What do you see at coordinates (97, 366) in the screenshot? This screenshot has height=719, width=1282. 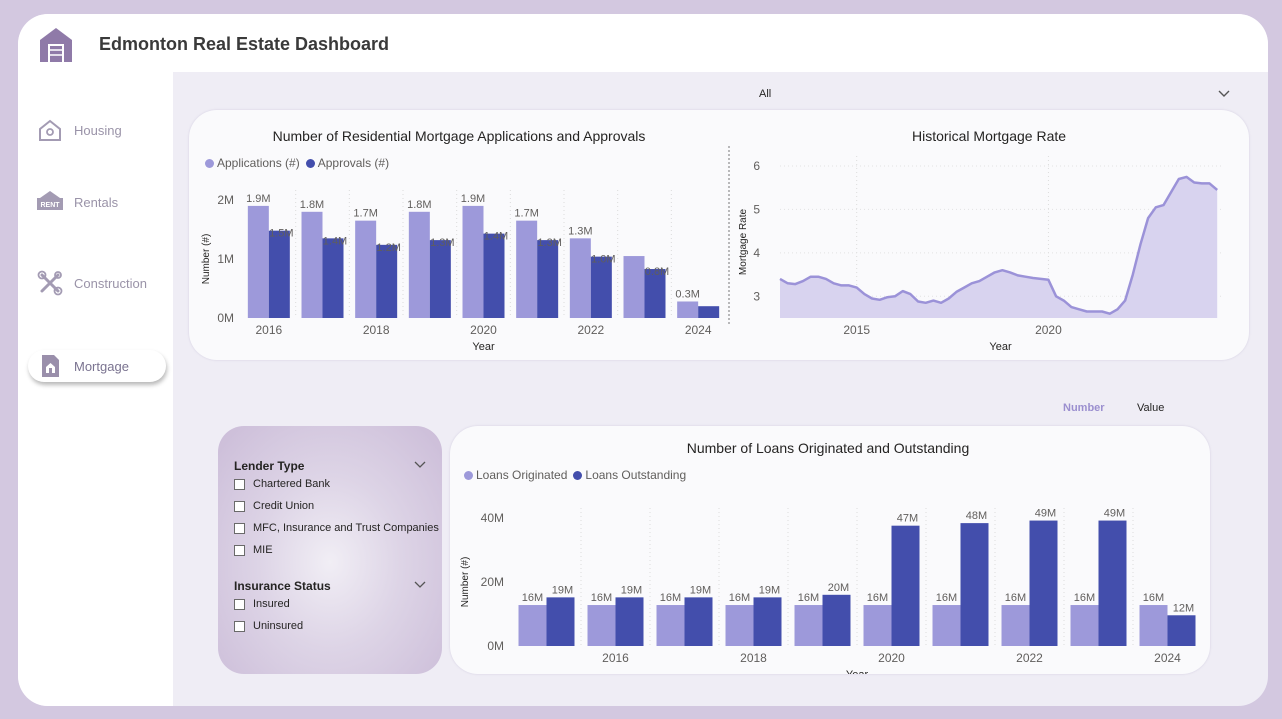 I see `sidebar-item-mortgage: Mortgage` at bounding box center [97, 366].